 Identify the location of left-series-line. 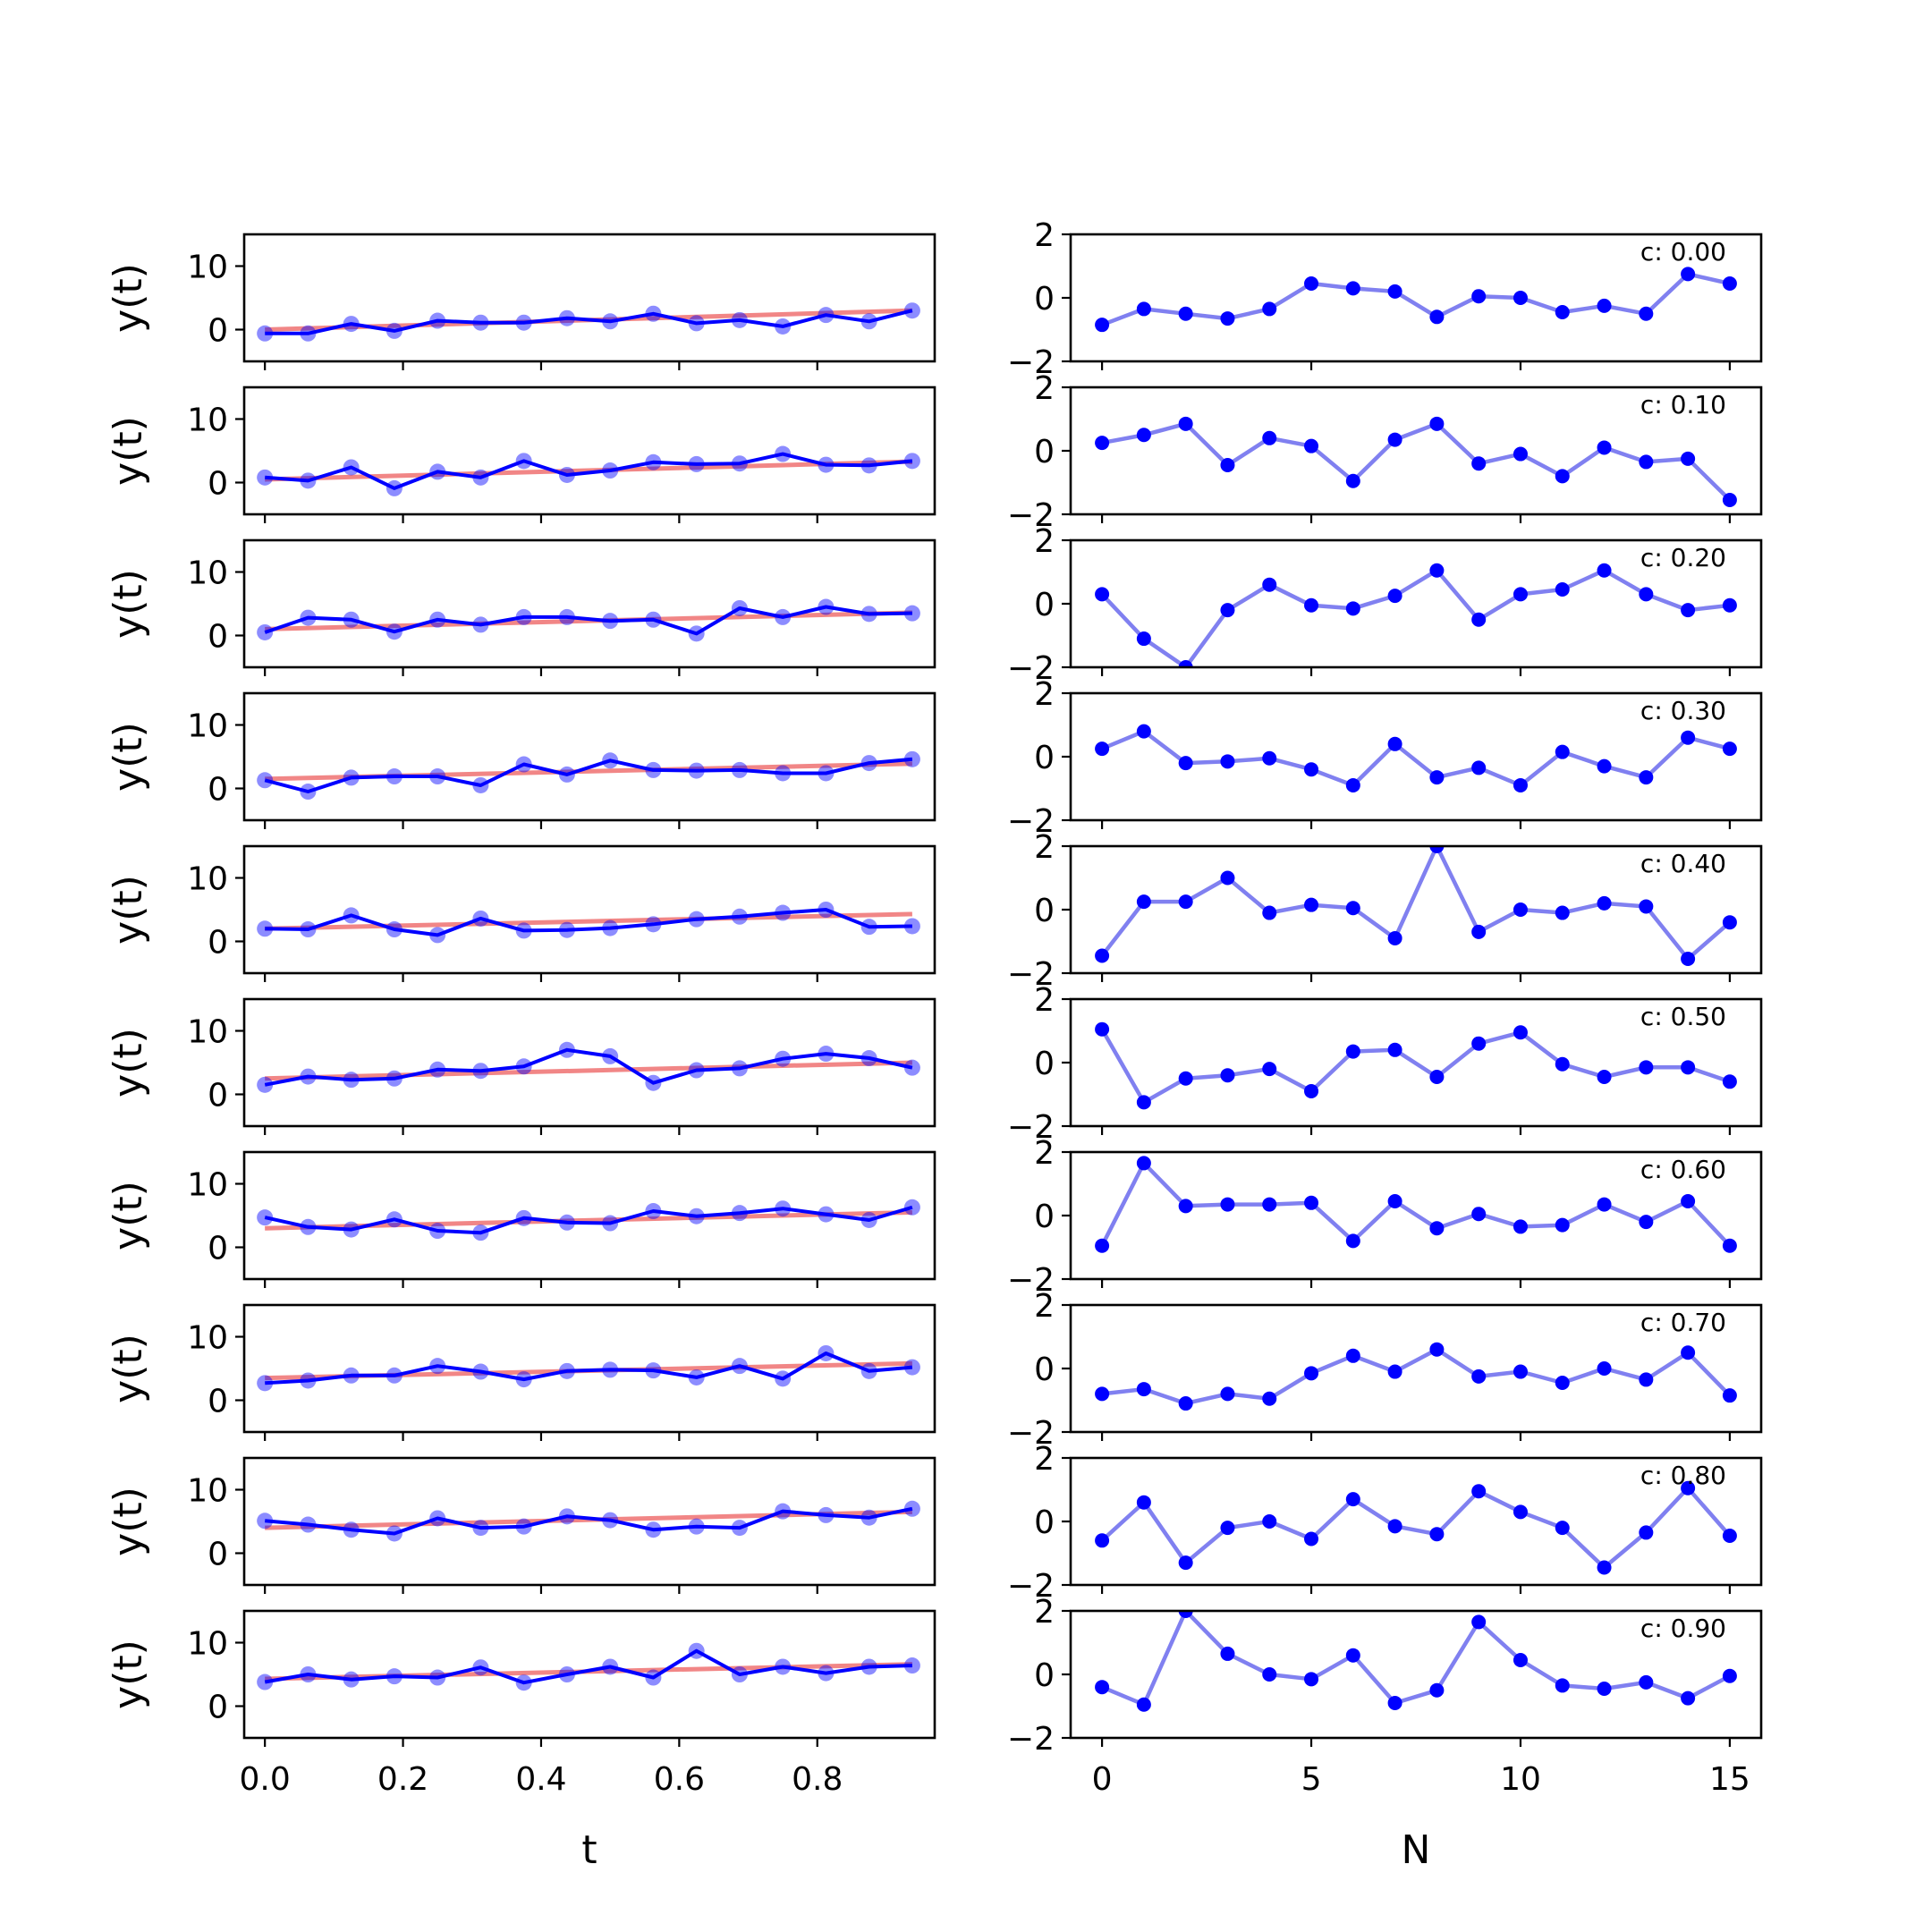
(589, 1368).